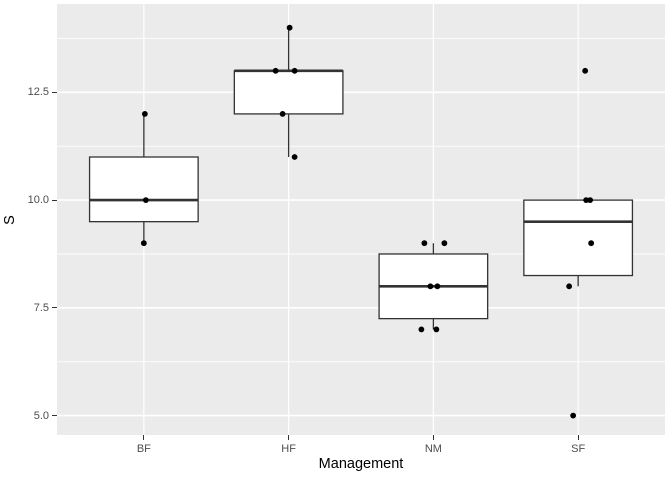 The height and width of the screenshot is (480, 672). I want to click on y-tick-label: 10.0, so click(38, 200).